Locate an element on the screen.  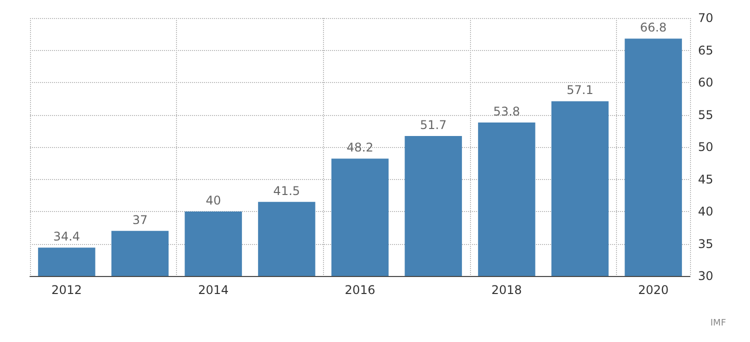
y-tick-label: 40 is located at coordinates (706, 211).